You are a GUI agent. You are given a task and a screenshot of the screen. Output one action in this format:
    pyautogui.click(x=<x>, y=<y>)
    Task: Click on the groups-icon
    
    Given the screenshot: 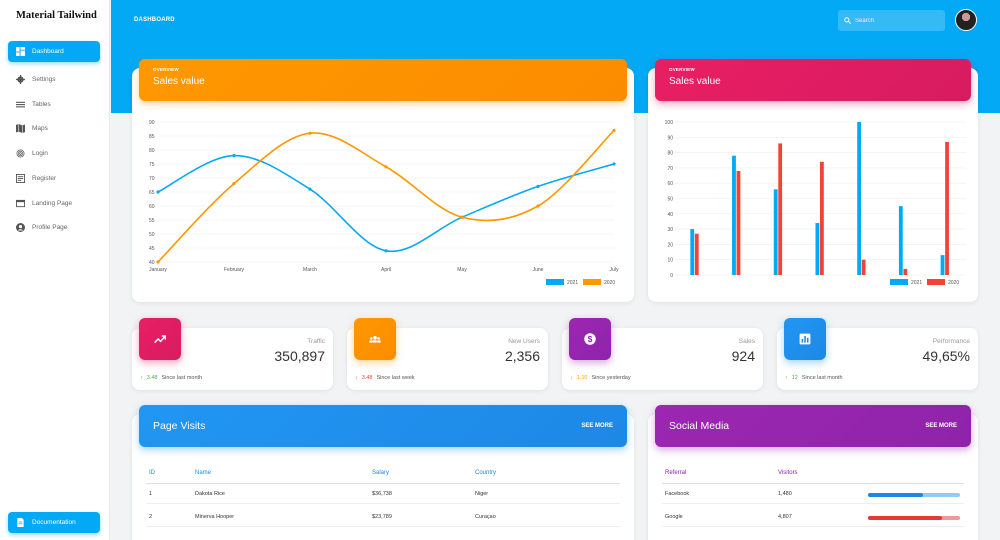 What is the action you would take?
    pyautogui.click(x=375, y=339)
    